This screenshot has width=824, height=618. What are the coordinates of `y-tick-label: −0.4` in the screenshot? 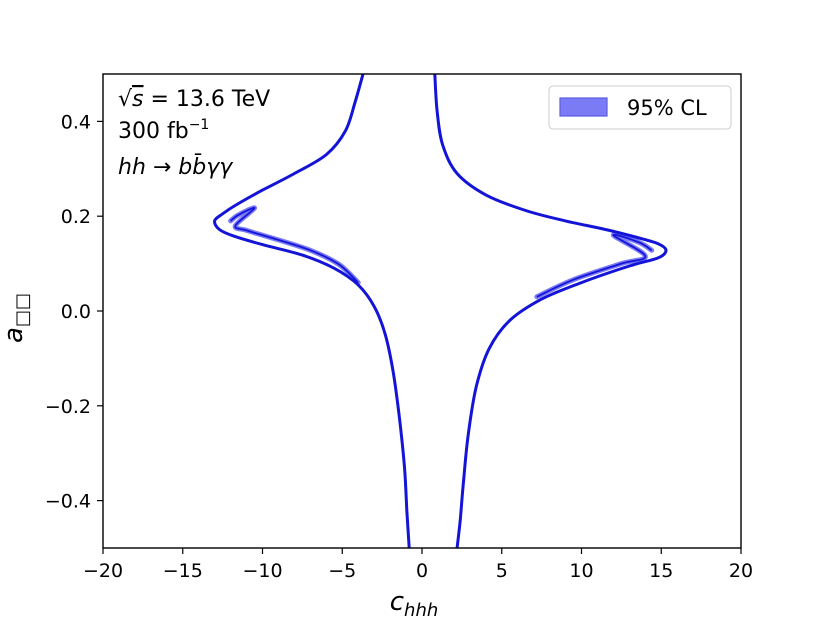 It's located at (68, 502).